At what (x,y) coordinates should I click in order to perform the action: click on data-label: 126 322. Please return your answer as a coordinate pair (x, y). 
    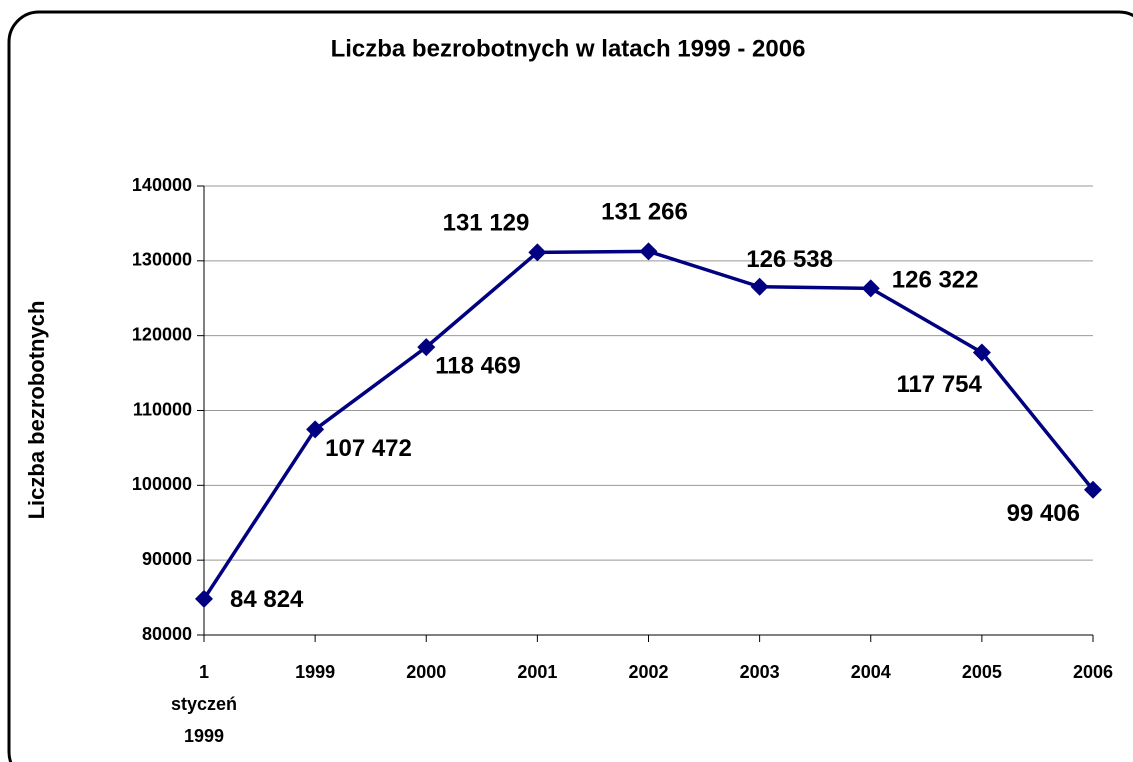
    Looking at the image, I should click on (935, 280).